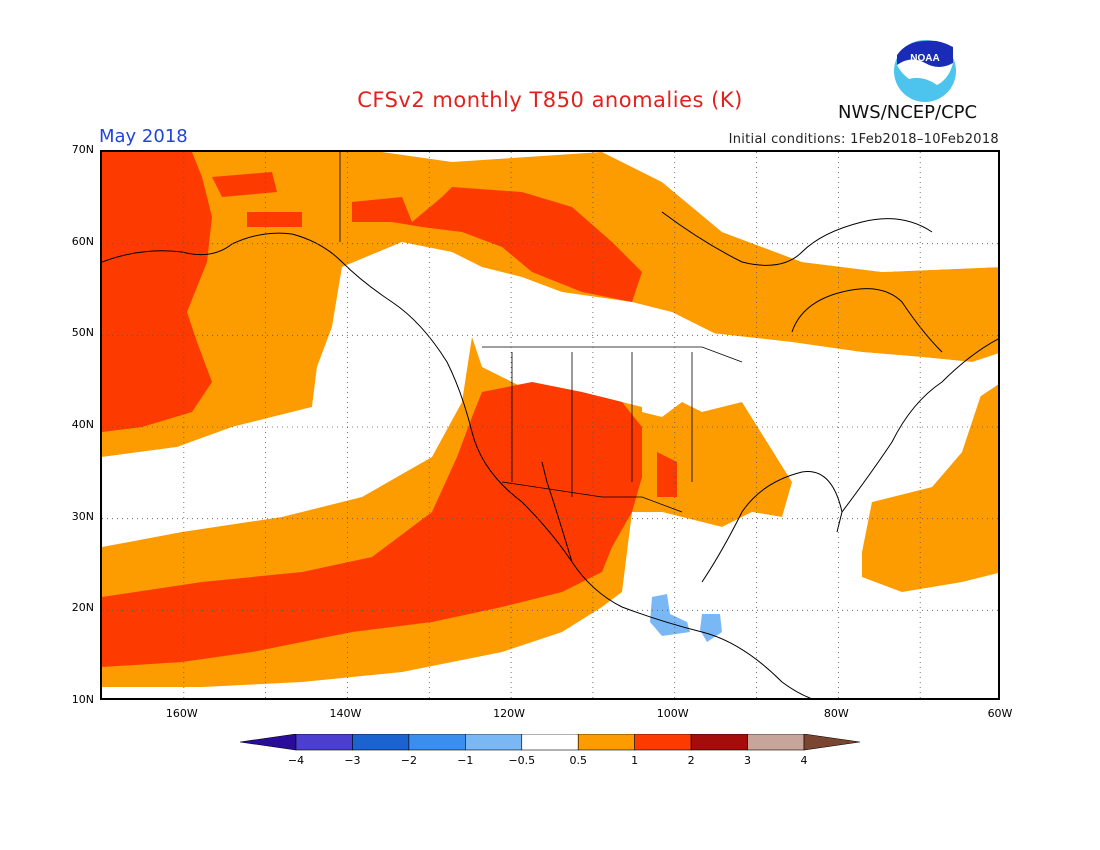 The image size is (1100, 850). What do you see at coordinates (930, 488) in the screenshot?
I see `anomaly-orange-atlantic` at bounding box center [930, 488].